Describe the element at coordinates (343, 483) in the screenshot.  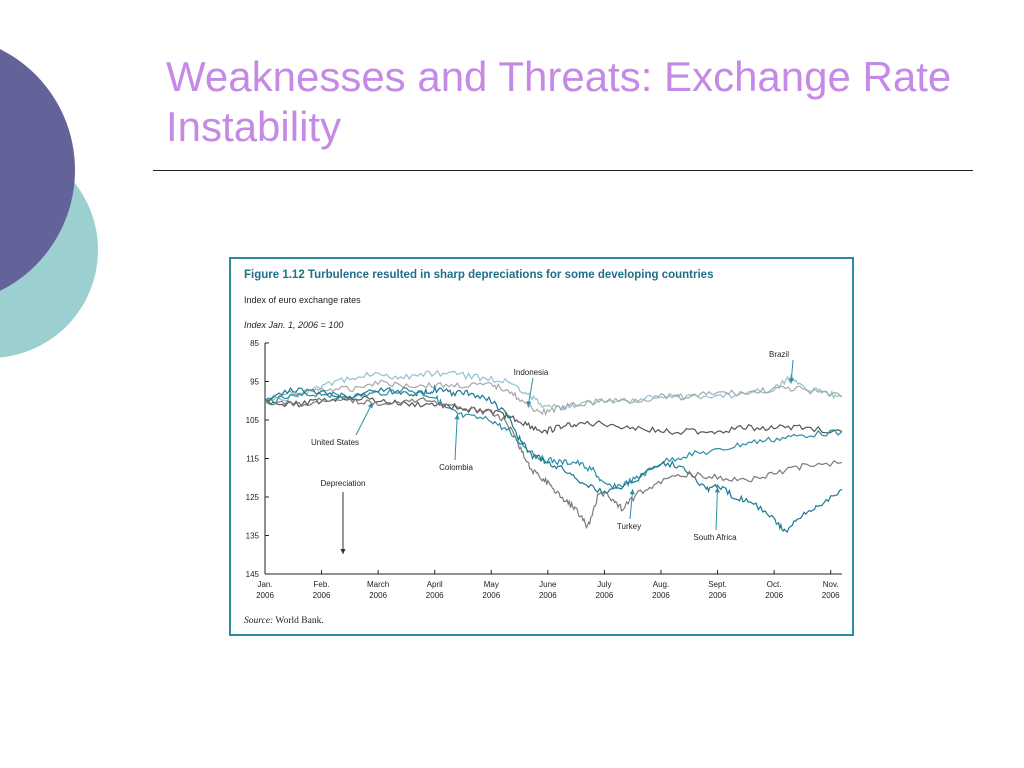
I see `annotation-depreciation: Depreciation` at that location.